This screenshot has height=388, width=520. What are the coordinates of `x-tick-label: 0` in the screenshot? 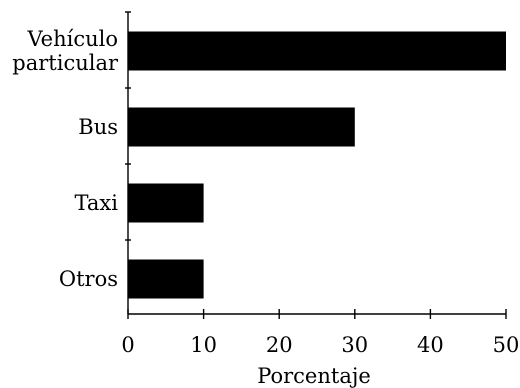 It's located at (127, 345).